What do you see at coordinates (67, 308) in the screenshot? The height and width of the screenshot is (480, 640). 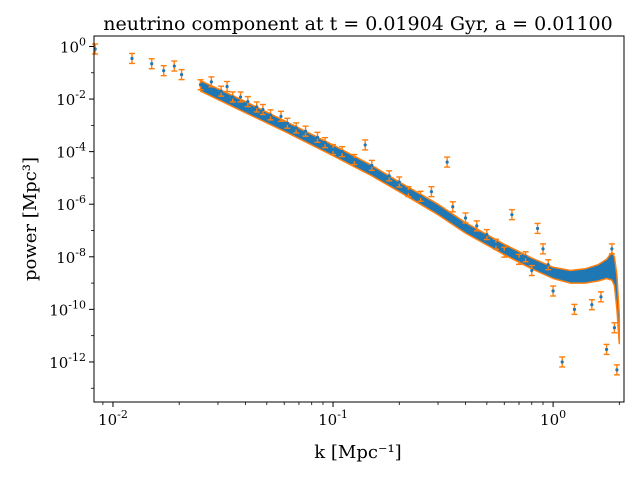 I see `y-tick-label: 10⁻¹⁰` at bounding box center [67, 308].